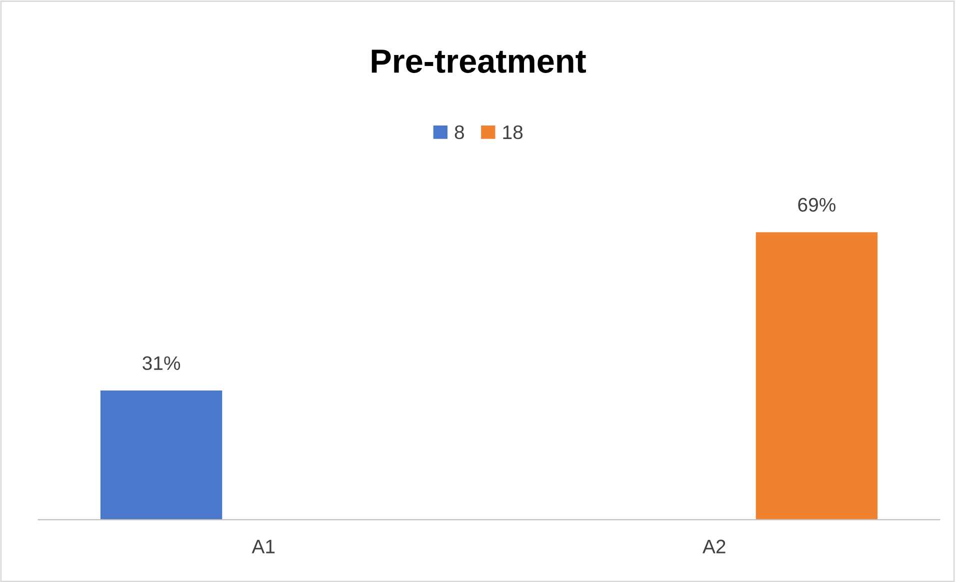 The width and height of the screenshot is (956, 582). What do you see at coordinates (714, 547) in the screenshot?
I see `x-tick-label: A2` at bounding box center [714, 547].